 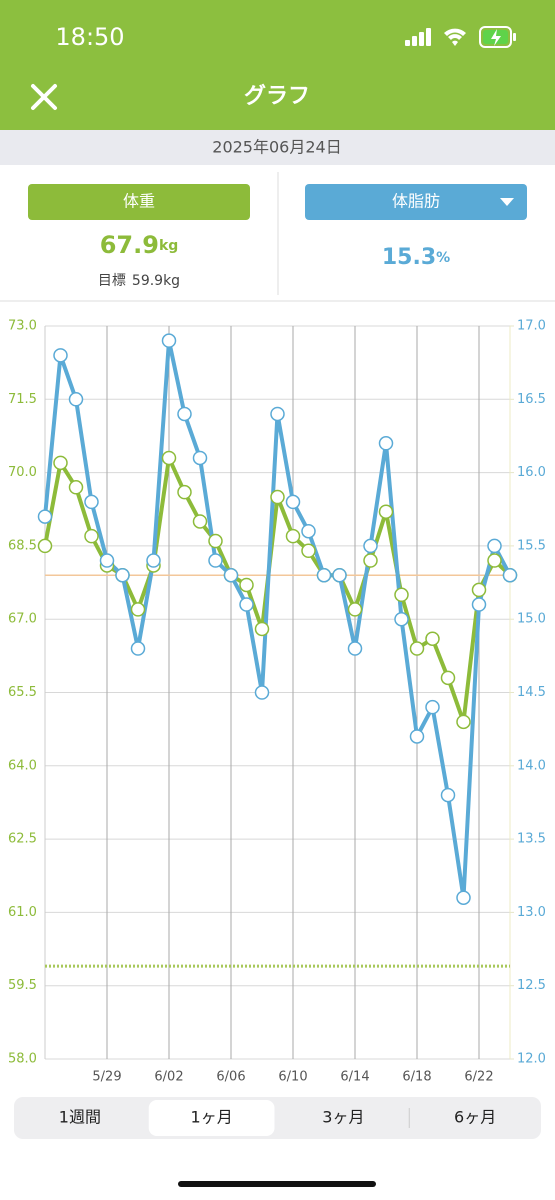 I want to click on date-bar, so click(x=277, y=147).